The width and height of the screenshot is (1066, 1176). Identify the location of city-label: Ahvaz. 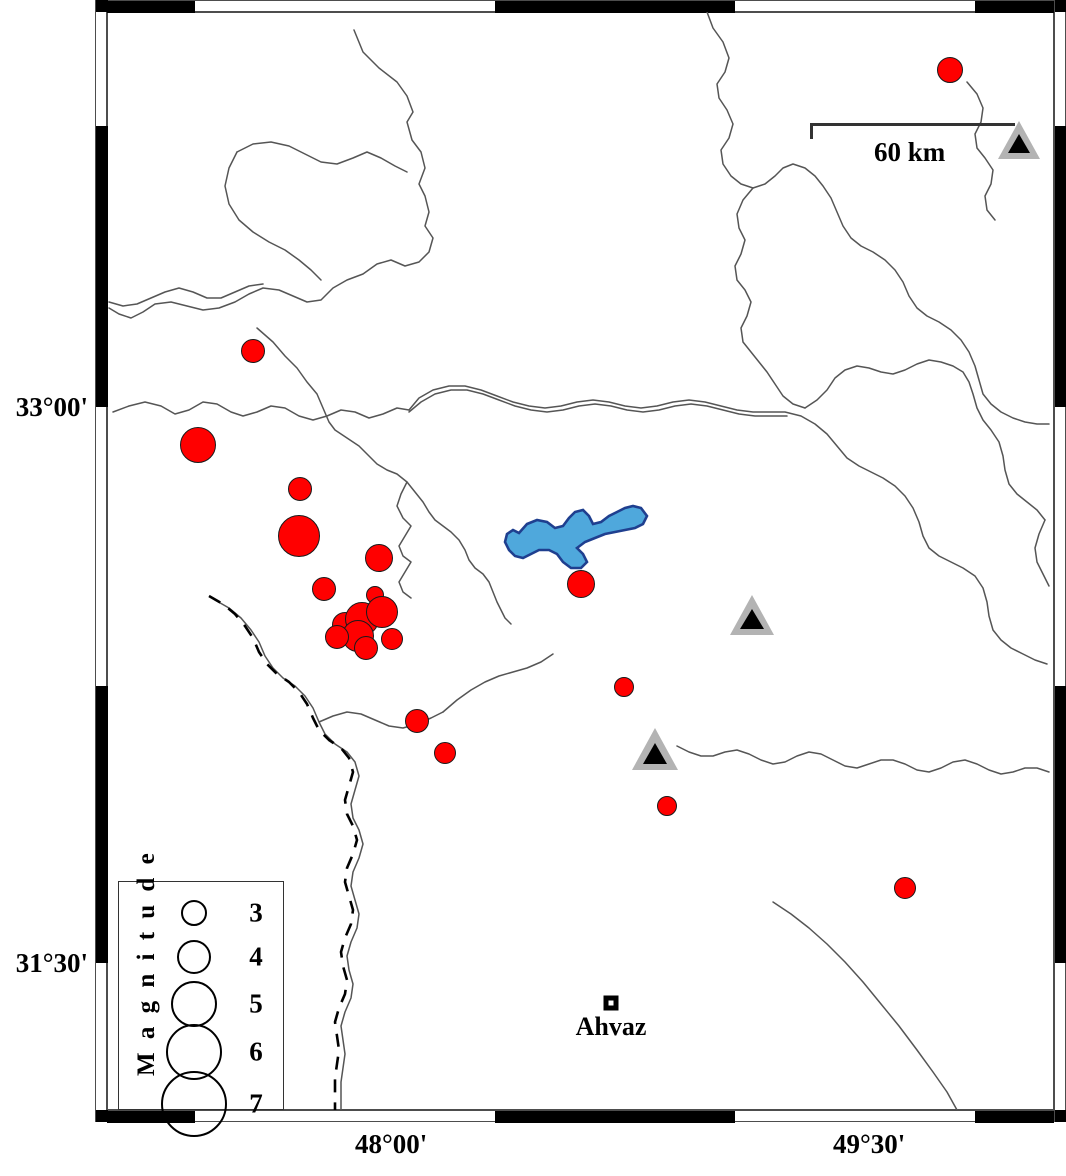
(611, 1026).